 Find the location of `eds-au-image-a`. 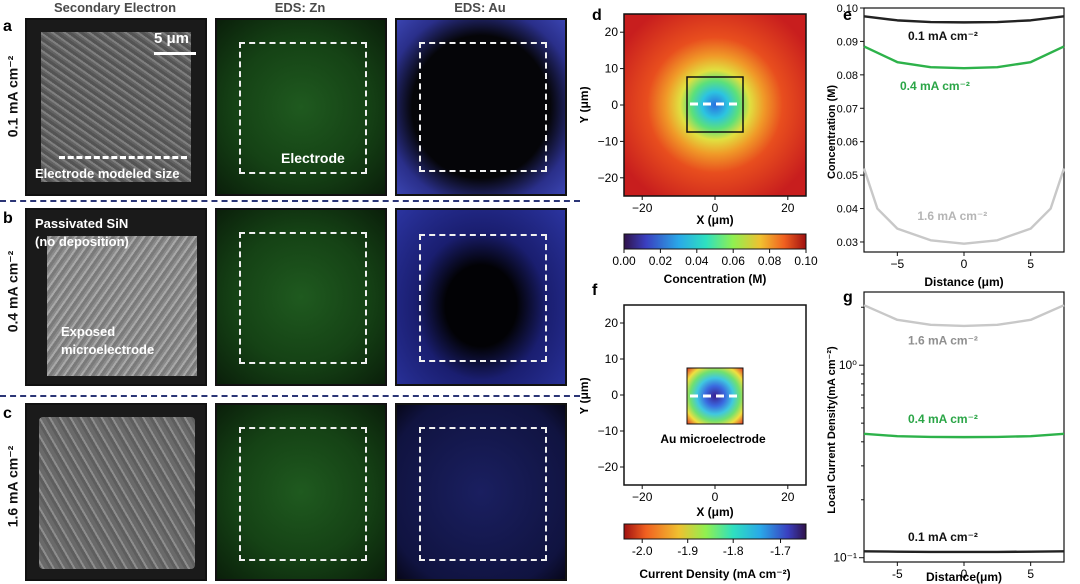

eds-au-image-a is located at coordinates (481, 107).